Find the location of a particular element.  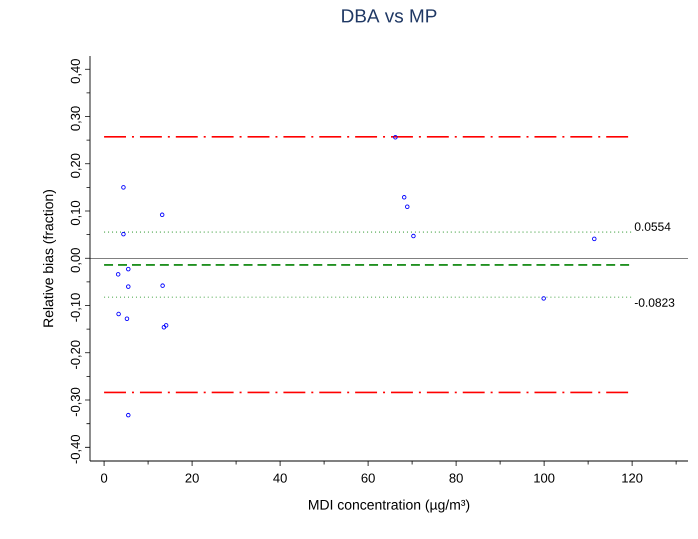

y-tick-label: -0,40 is located at coordinates (76, 449).